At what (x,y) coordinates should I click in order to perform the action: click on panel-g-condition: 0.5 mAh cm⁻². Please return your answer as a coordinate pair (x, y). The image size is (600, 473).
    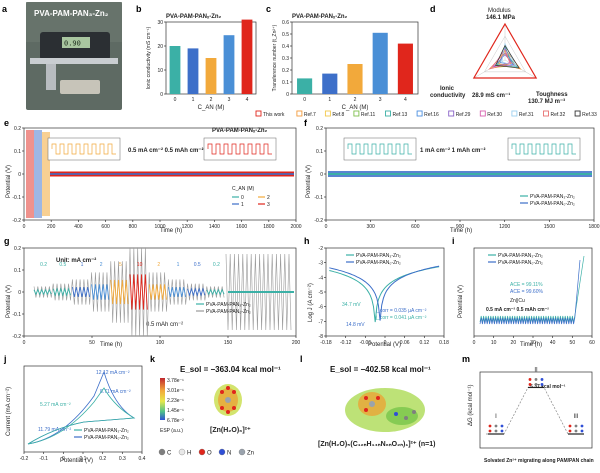
    Looking at the image, I should click on (164, 325).